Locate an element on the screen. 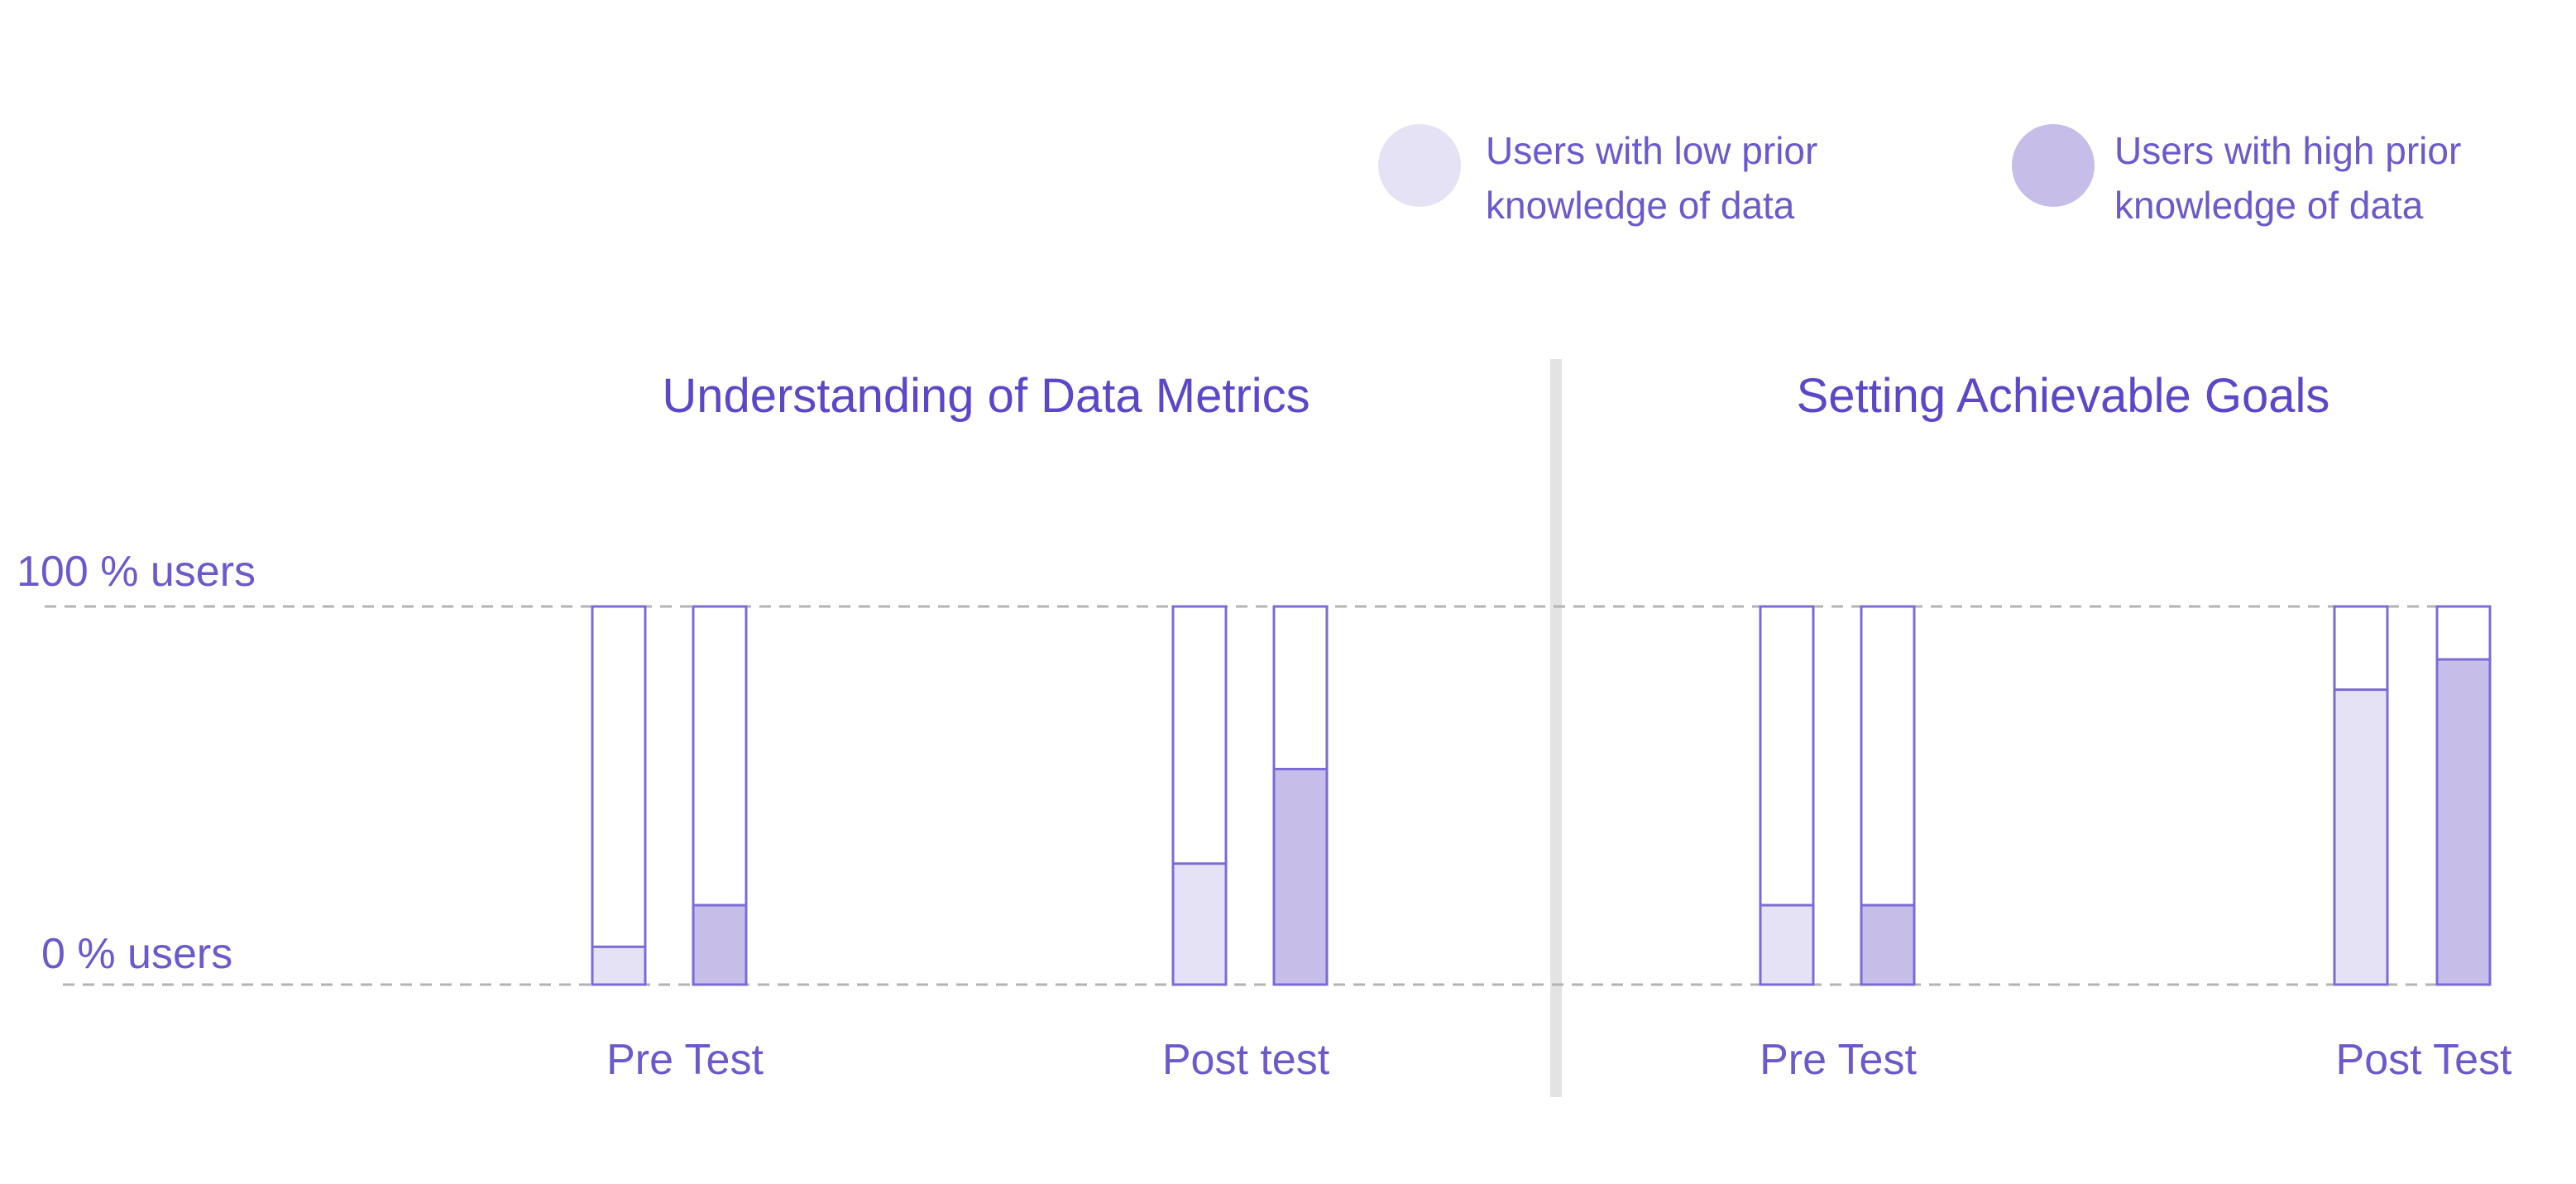 This screenshot has width=2576, height=1184. legend-swatch-high is located at coordinates (2053, 165).